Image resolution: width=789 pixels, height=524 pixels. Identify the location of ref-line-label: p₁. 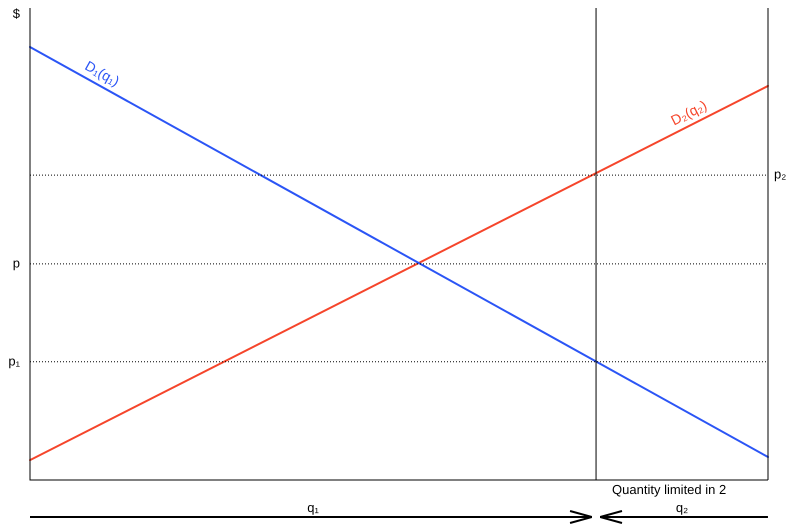
(14, 360).